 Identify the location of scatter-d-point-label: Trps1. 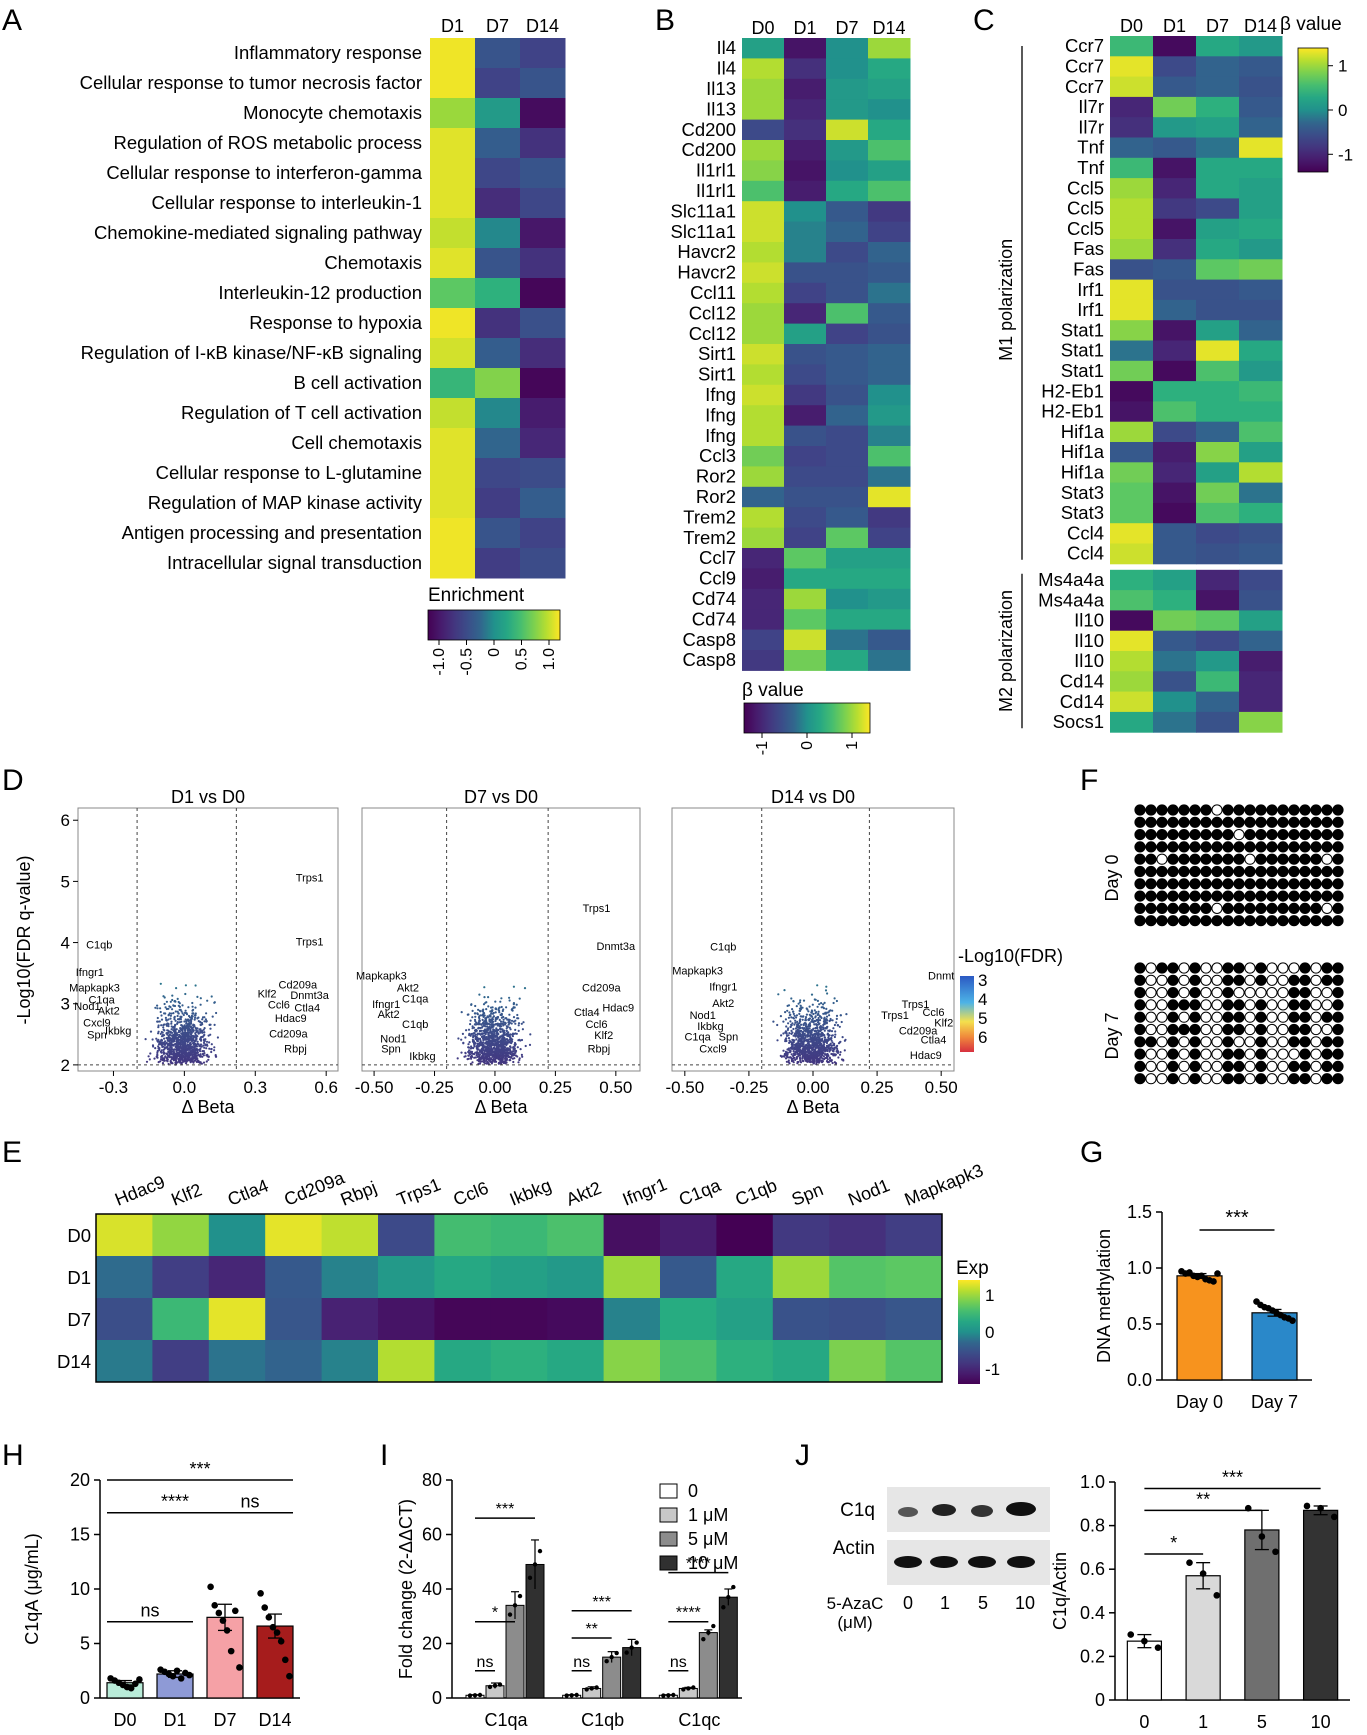
(895, 1016).